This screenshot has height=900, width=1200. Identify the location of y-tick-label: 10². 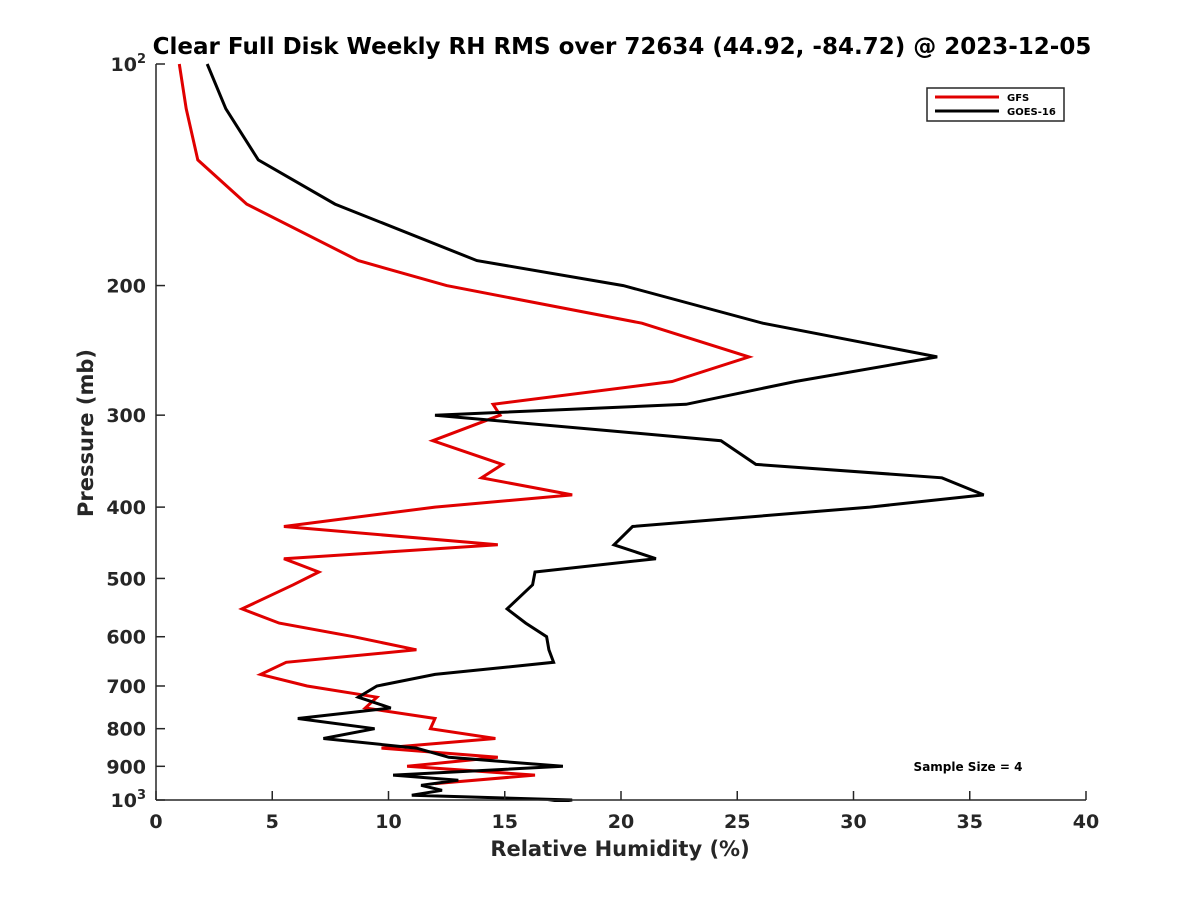
(129, 64).